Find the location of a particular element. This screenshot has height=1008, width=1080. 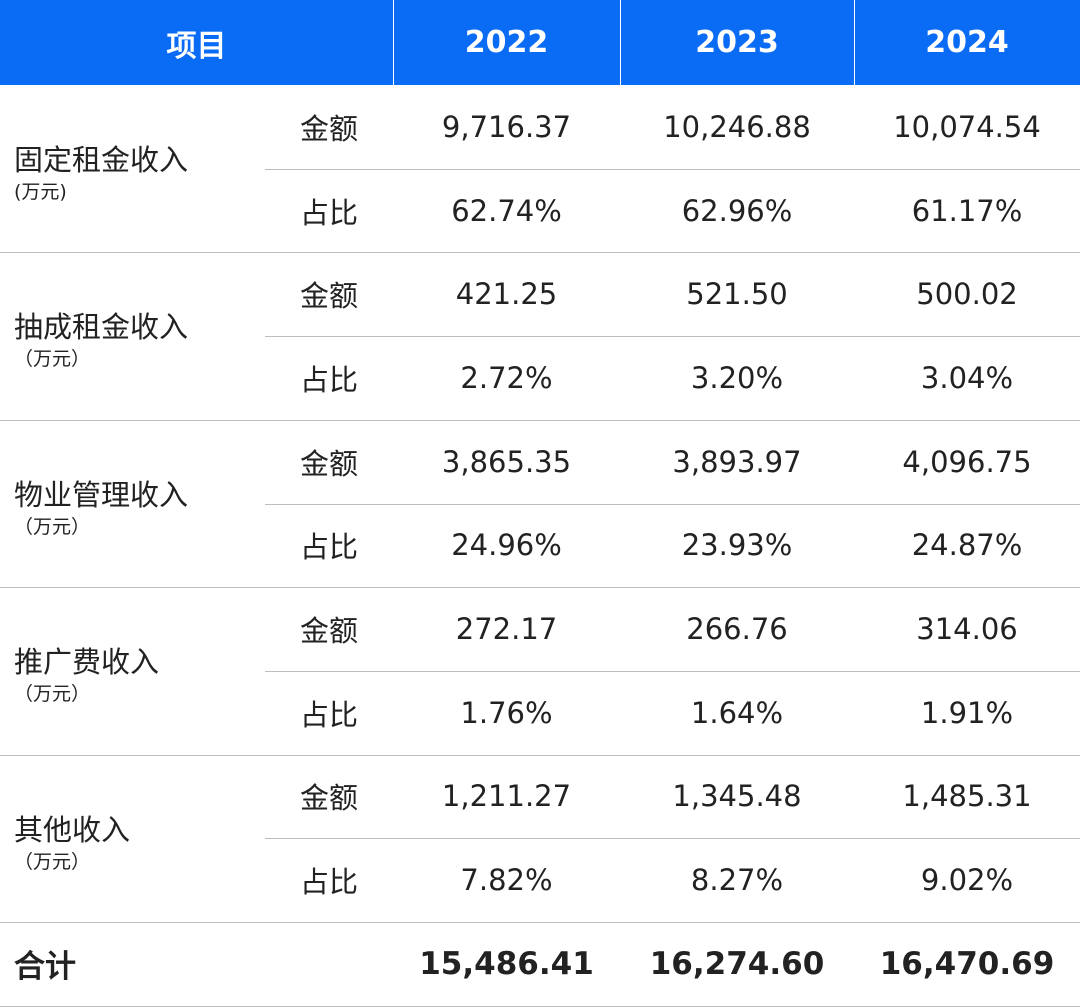

total-value: 15,486.41 is located at coordinates (506, 963).